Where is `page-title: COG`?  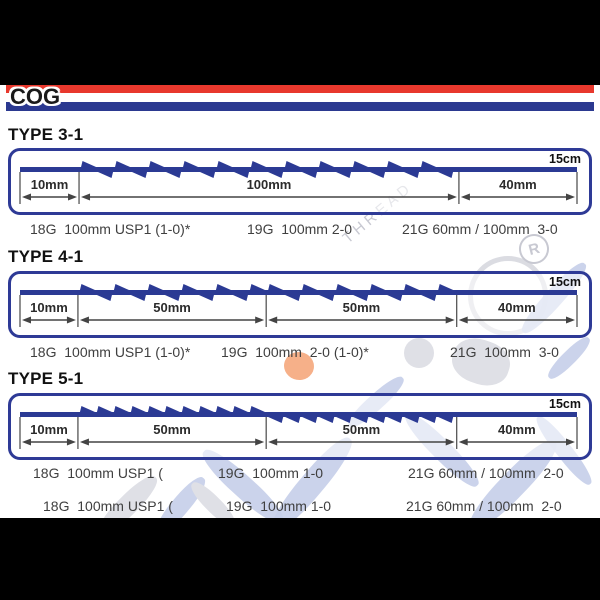 page-title: COG is located at coordinates (35, 96).